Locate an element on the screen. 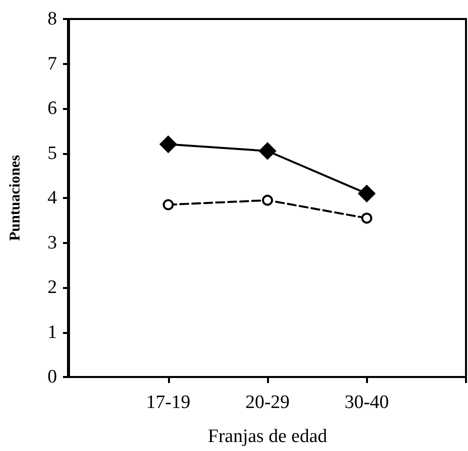 The image size is (468, 451). y-tick-label: 3 is located at coordinates (52, 243).